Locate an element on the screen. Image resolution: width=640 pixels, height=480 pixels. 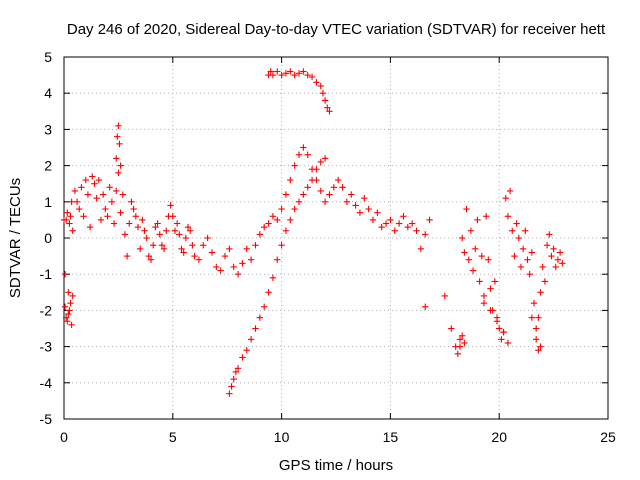
y-tick-label: -5 is located at coordinates (46, 419).